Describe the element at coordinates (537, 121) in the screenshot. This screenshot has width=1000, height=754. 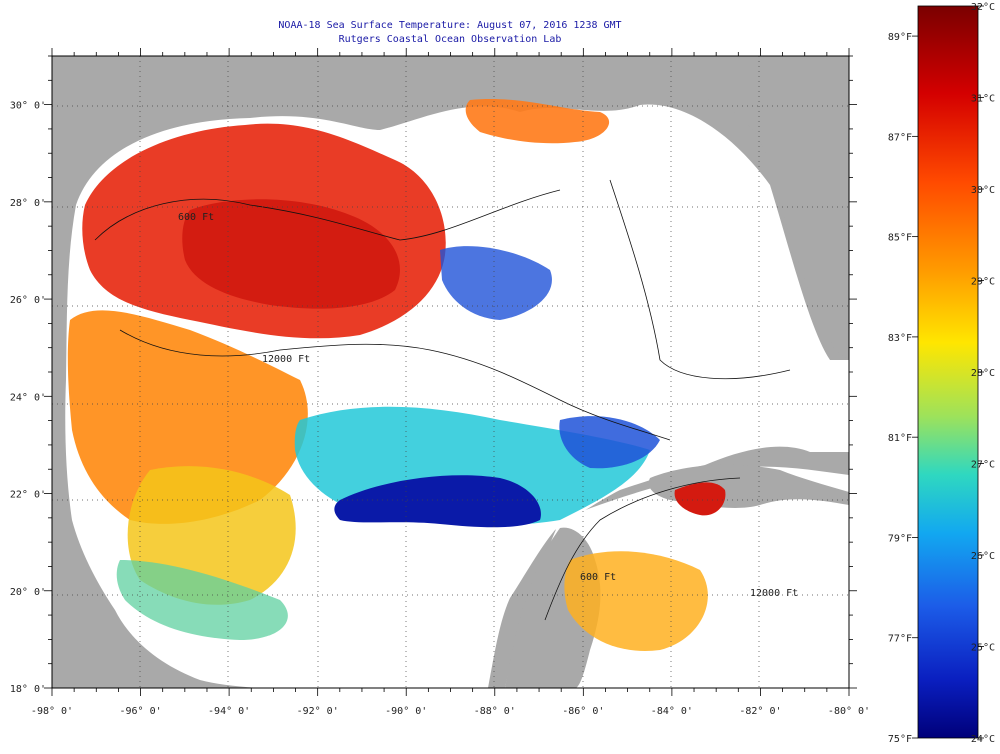
I see `sst-orange-northeast` at that location.